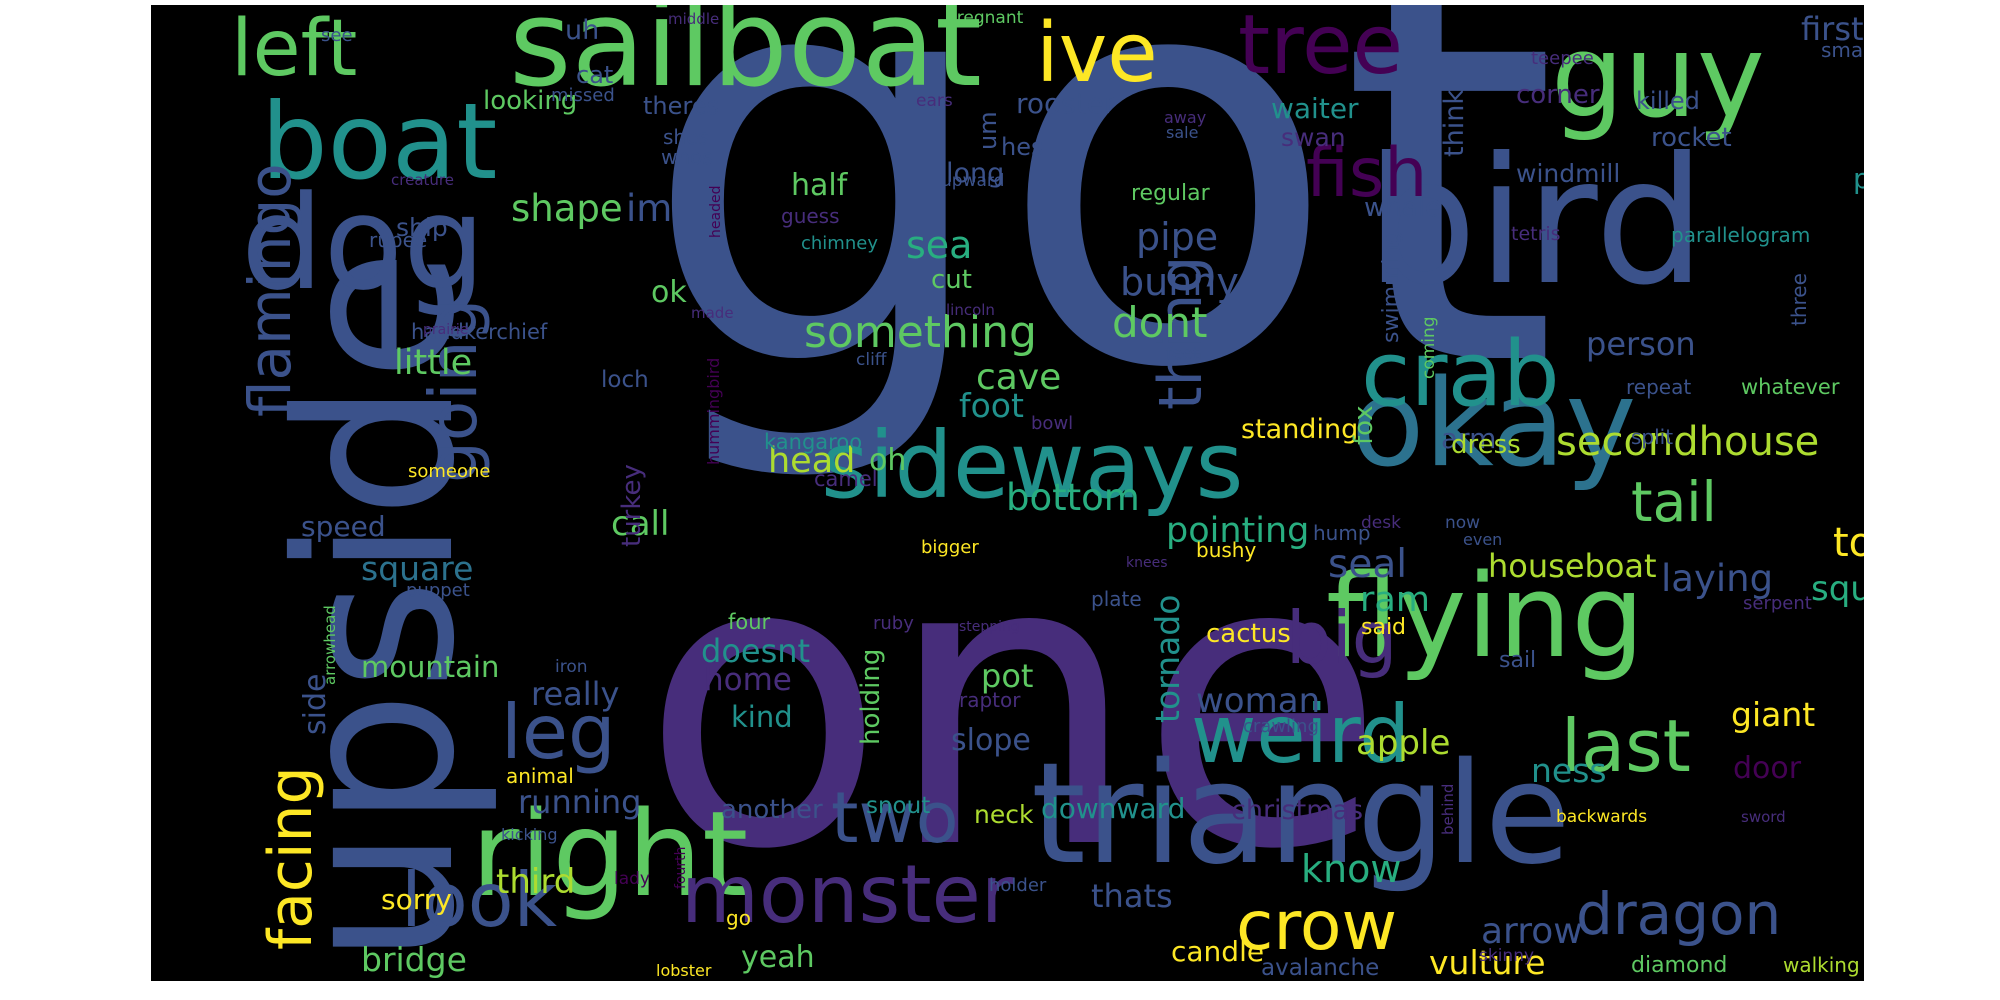  I want to click on word-shape: shape, so click(567, 208).